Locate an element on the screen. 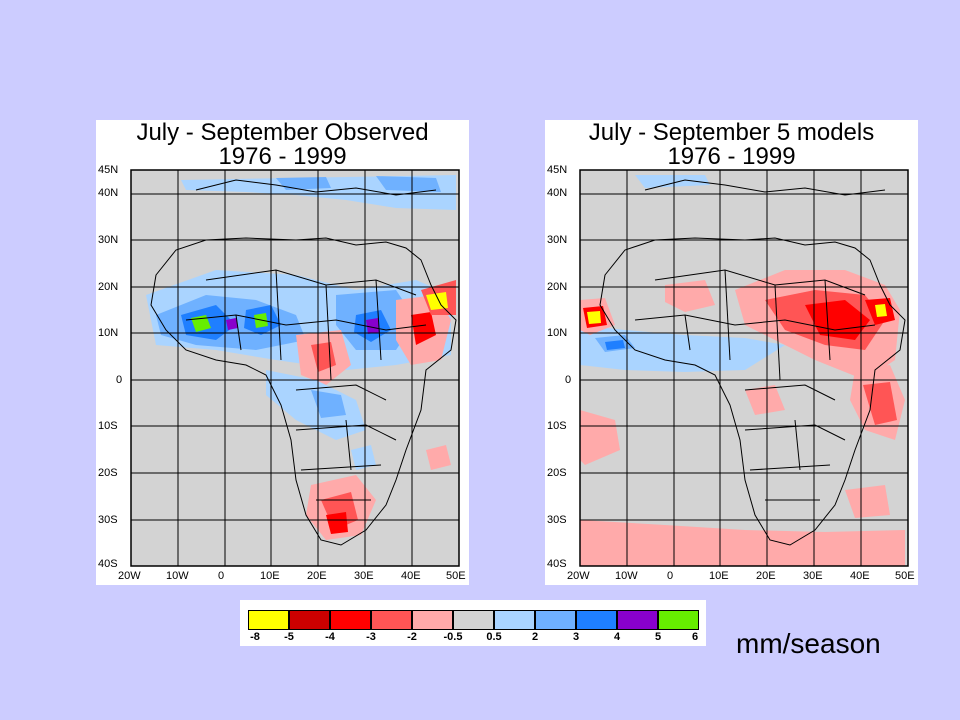 The height and width of the screenshot is (720, 960). models-map-period: 1976 - 1999 is located at coordinates (731, 156).